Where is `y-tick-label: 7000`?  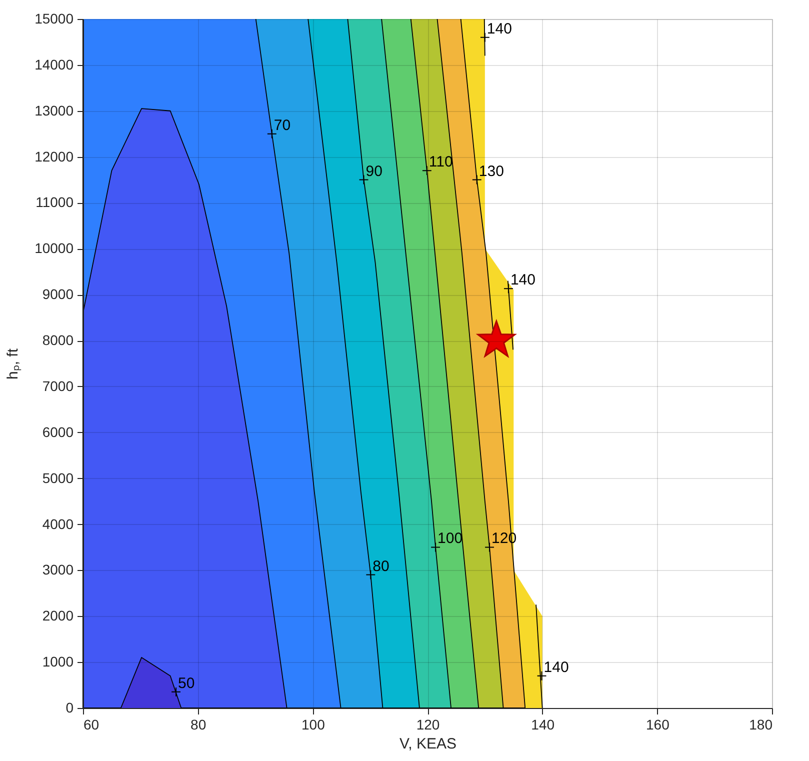 y-tick-label: 7000 is located at coordinates (58, 386).